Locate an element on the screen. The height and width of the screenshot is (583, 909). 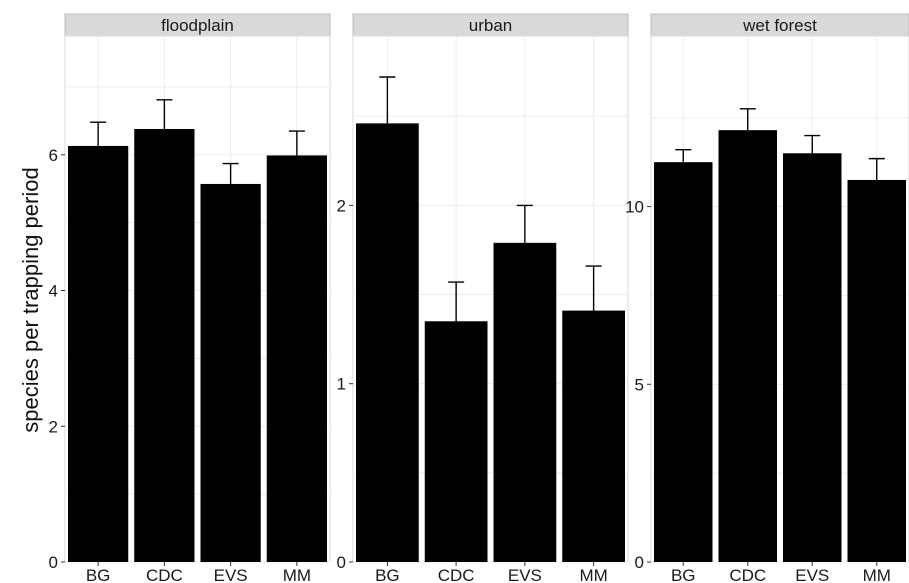
y-axis-label: species per trapping period is located at coordinates (30, 299).